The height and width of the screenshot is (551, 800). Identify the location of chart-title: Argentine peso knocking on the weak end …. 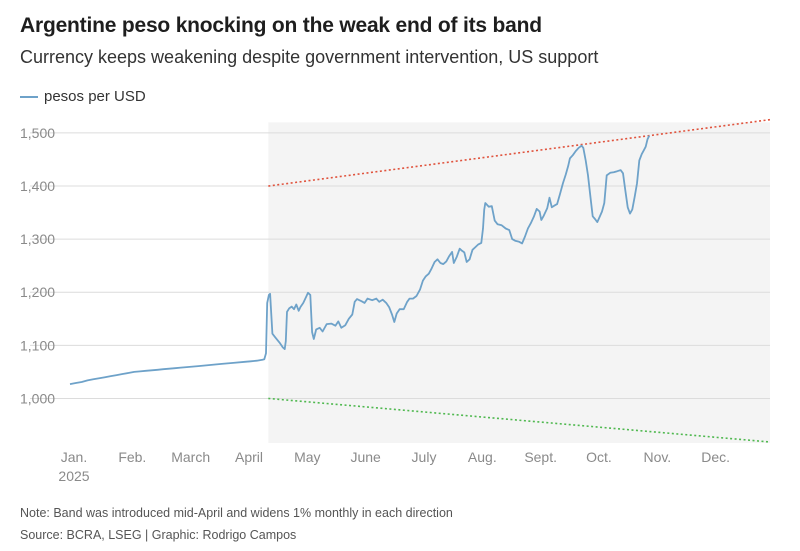
(281, 25).